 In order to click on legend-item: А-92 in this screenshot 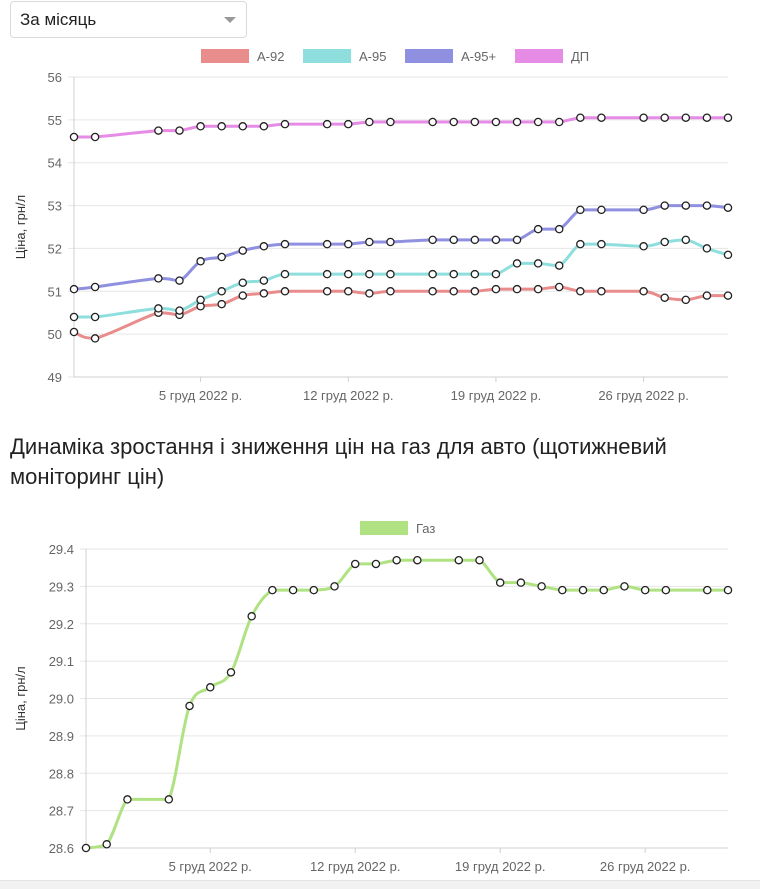, I will do `click(242, 56)`.